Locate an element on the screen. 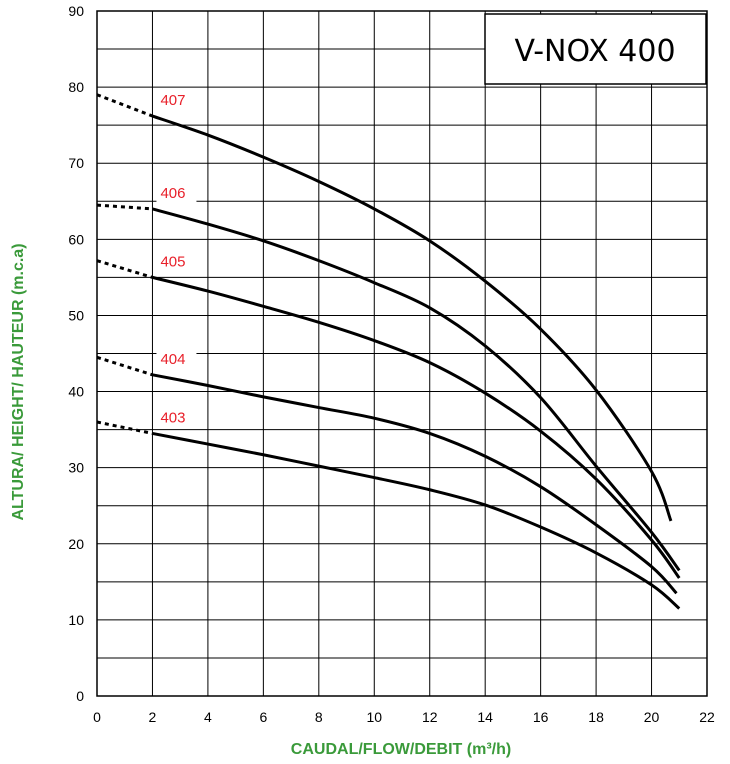 The height and width of the screenshot is (764, 730). series-label: 404 is located at coordinates (172, 359).